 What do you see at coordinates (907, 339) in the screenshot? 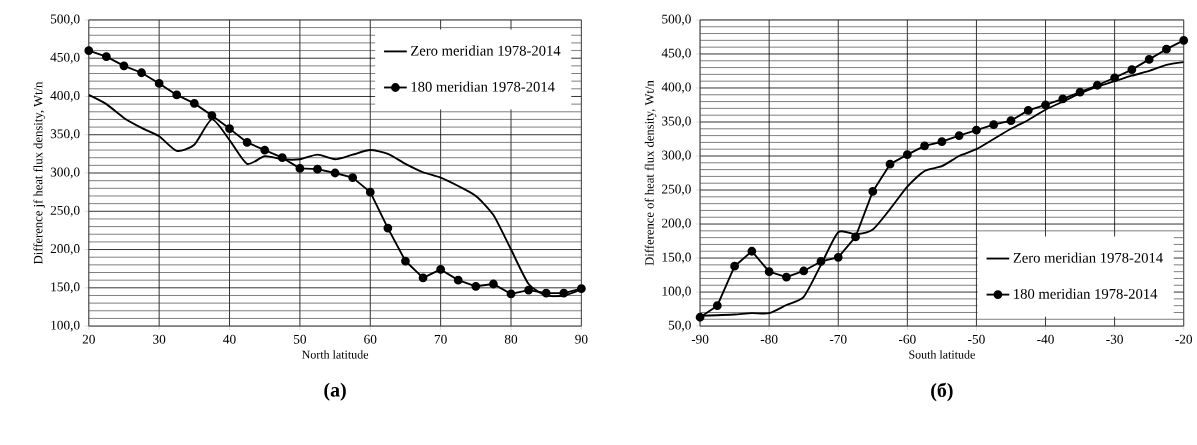
I see `x-tick-label: -60` at bounding box center [907, 339].